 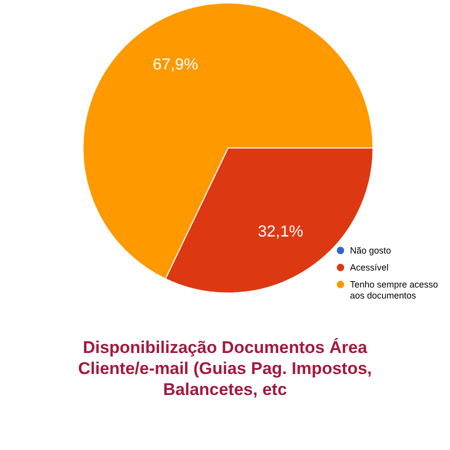 What do you see at coordinates (281, 231) in the screenshot?
I see `data-label: 32,1%` at bounding box center [281, 231].